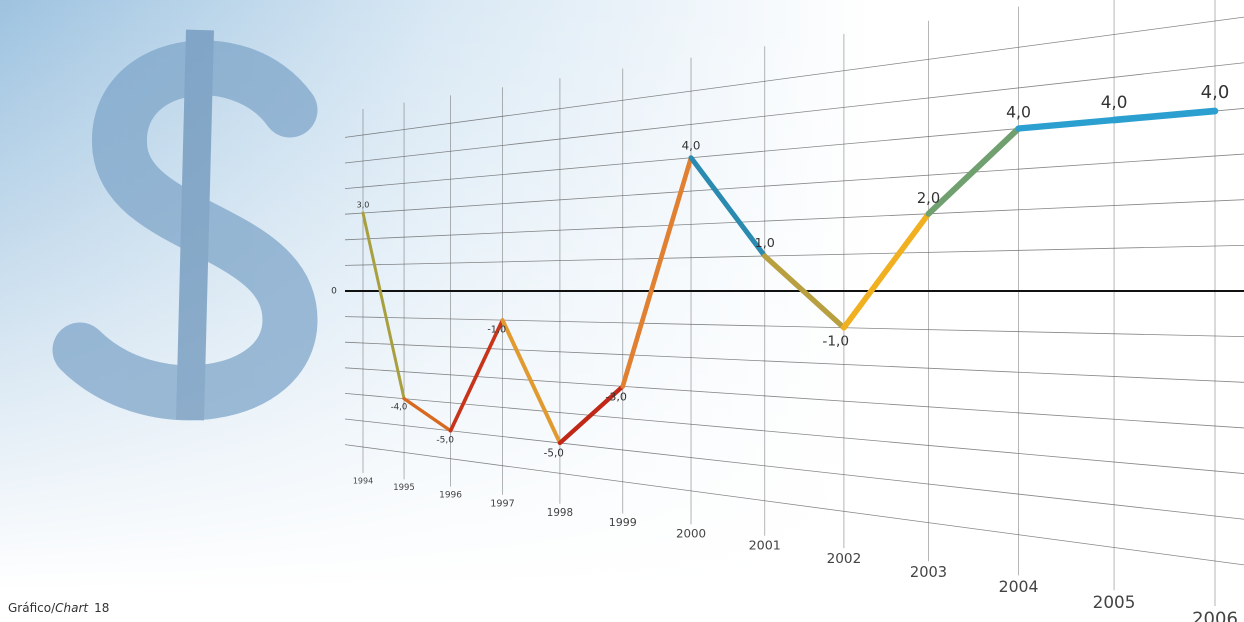  Describe the element at coordinates (691, 534) in the screenshot. I see `x-tick-label: 2000` at that location.